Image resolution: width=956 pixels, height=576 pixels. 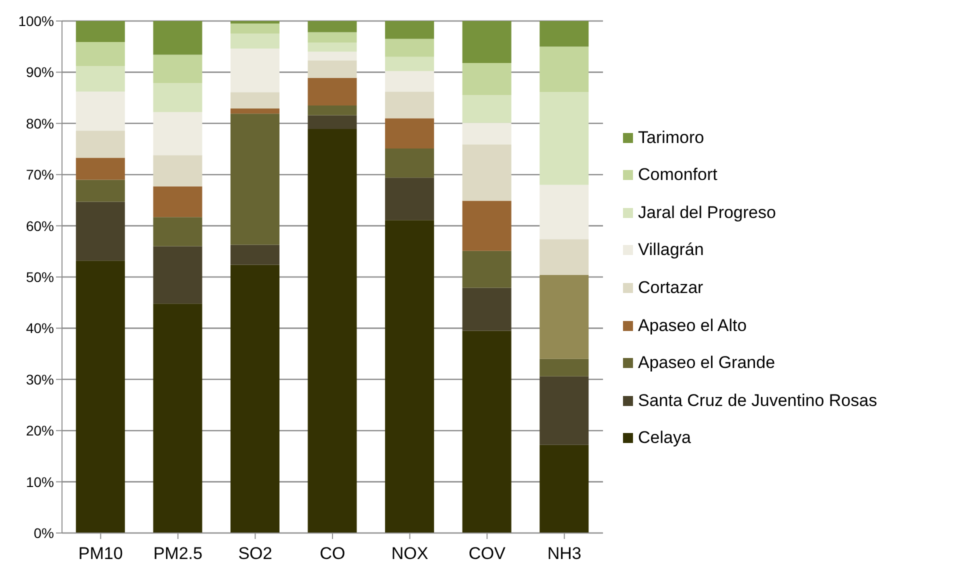 I want to click on legend-label: Jaral del Progreso, so click(x=707, y=212).